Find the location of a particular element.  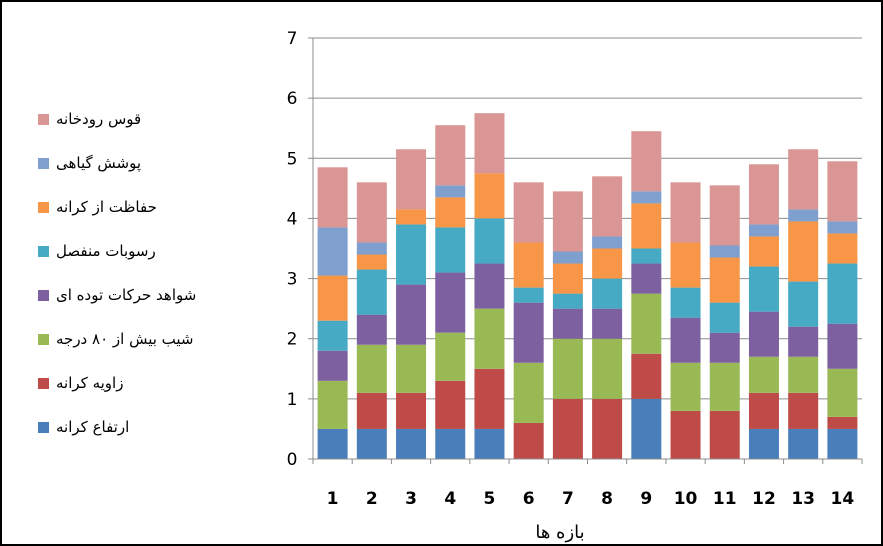

x-tick-label: 6 is located at coordinates (529, 499).